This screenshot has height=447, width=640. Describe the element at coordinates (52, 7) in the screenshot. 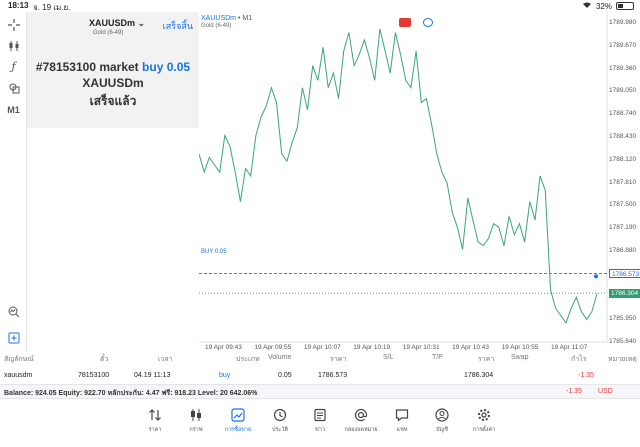

I see `status-date: จ. 19 เม.ย.` at that location.